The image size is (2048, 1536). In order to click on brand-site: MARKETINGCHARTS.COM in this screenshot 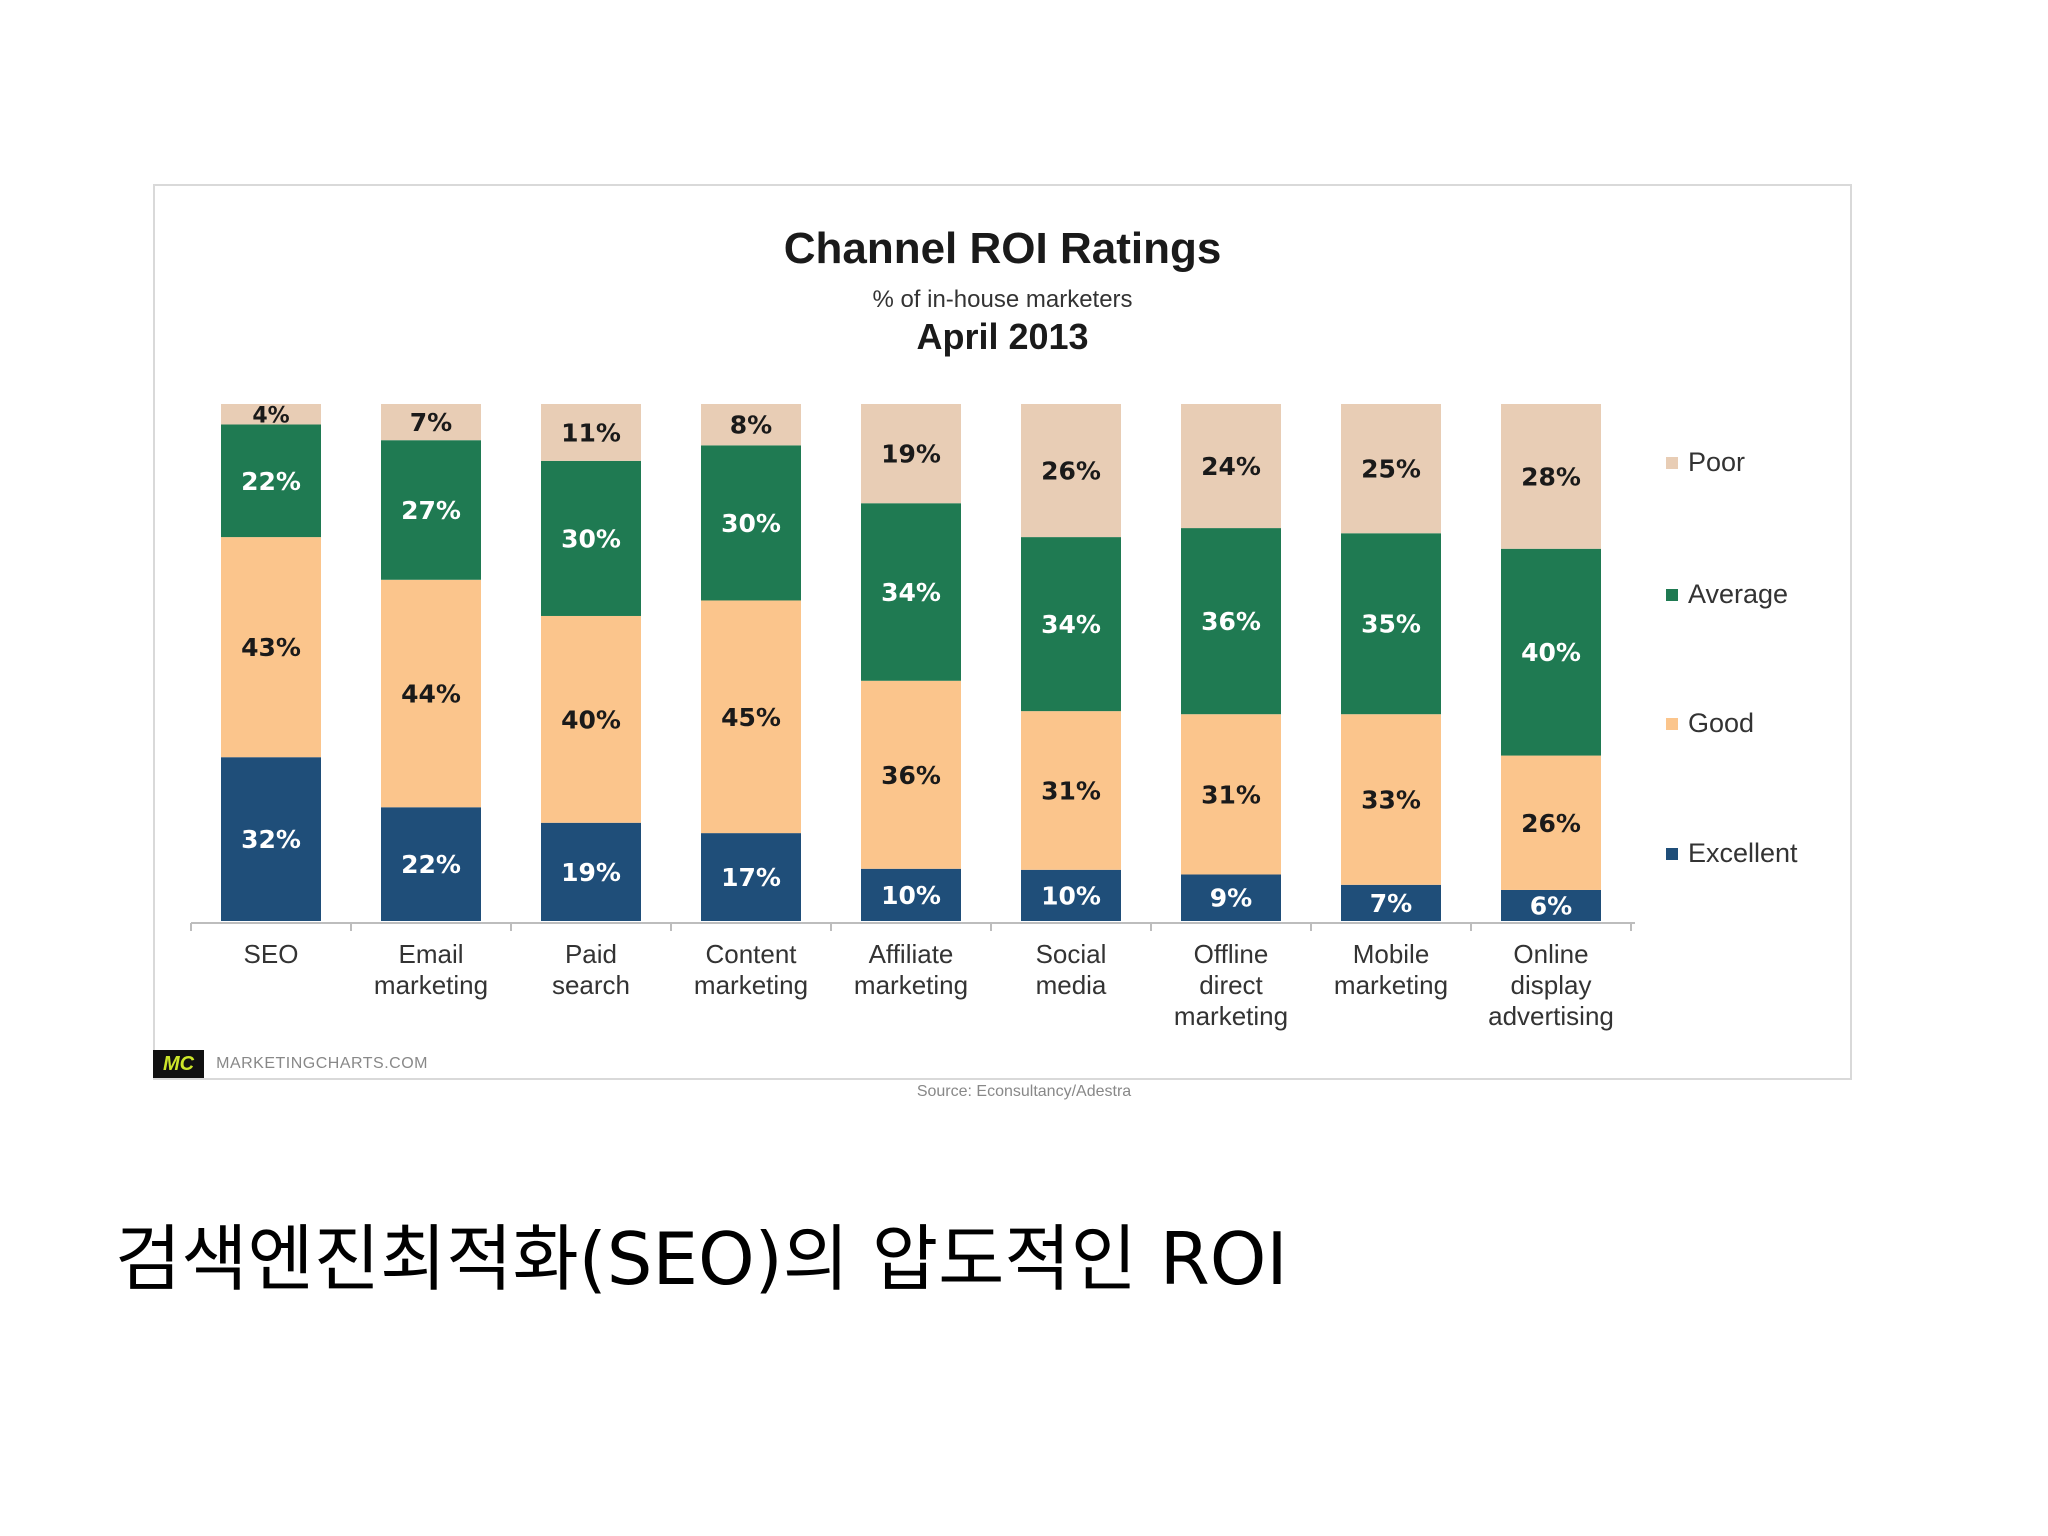, I will do `click(322, 1063)`.